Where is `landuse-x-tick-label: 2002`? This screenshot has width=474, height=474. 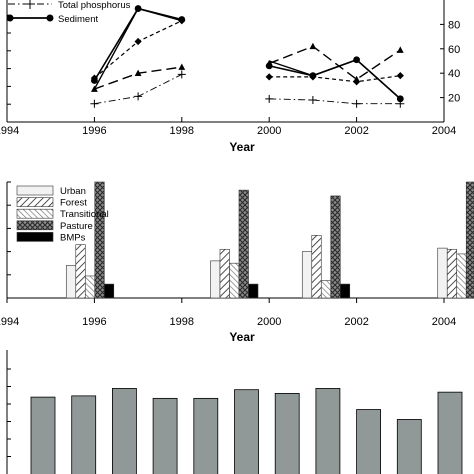
landuse-x-tick-label: 2002 is located at coordinates (356, 322).